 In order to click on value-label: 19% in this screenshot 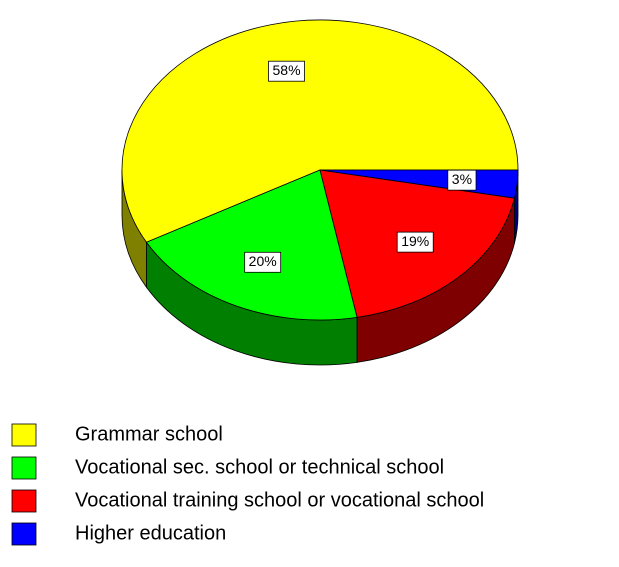, I will do `click(415, 241)`.